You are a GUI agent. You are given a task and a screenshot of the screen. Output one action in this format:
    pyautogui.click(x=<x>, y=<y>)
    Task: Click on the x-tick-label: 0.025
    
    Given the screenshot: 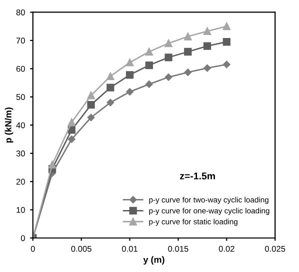 What is the action you would take?
    pyautogui.click(x=275, y=249)
    